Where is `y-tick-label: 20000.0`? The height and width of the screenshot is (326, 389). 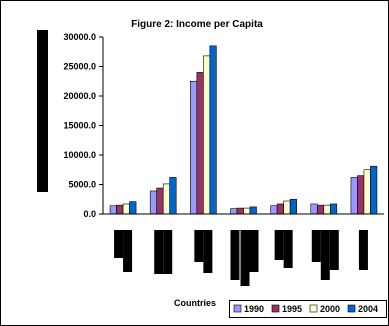
y-tick-label: 20000.0 is located at coordinates (79, 96).